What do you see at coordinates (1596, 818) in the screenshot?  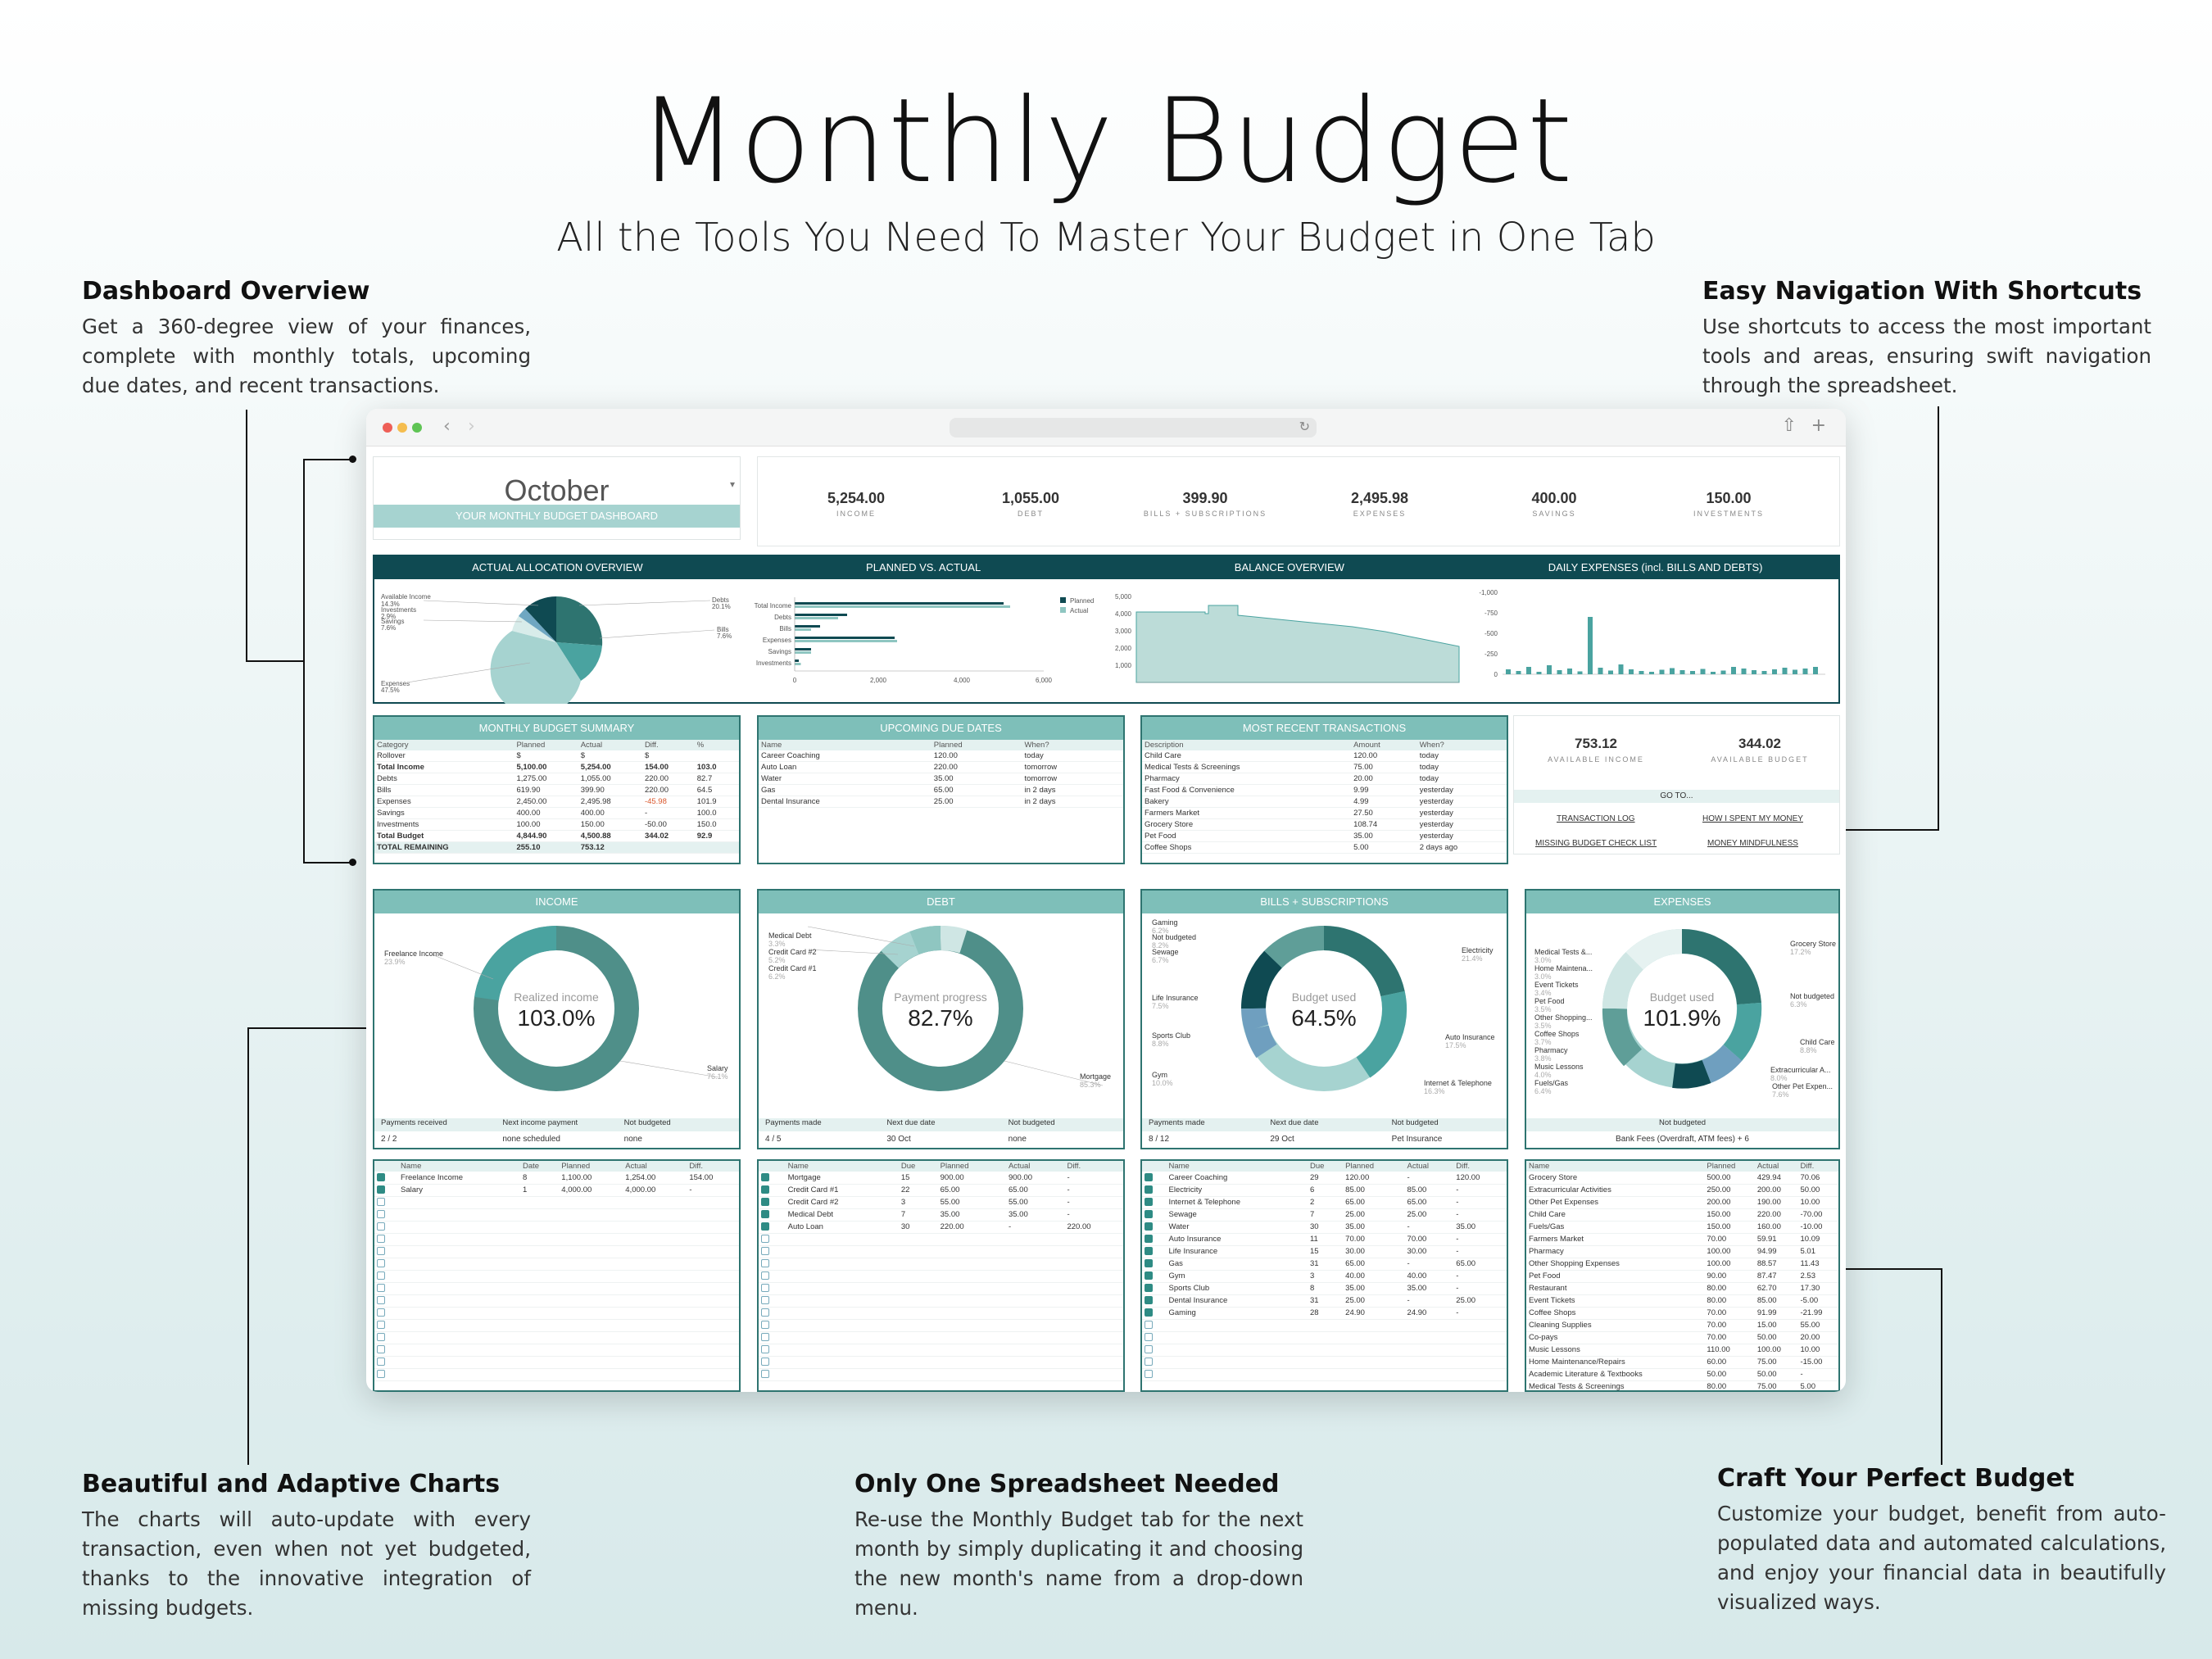 I see `link-transaction-log: TRANSACTION LOG` at bounding box center [1596, 818].